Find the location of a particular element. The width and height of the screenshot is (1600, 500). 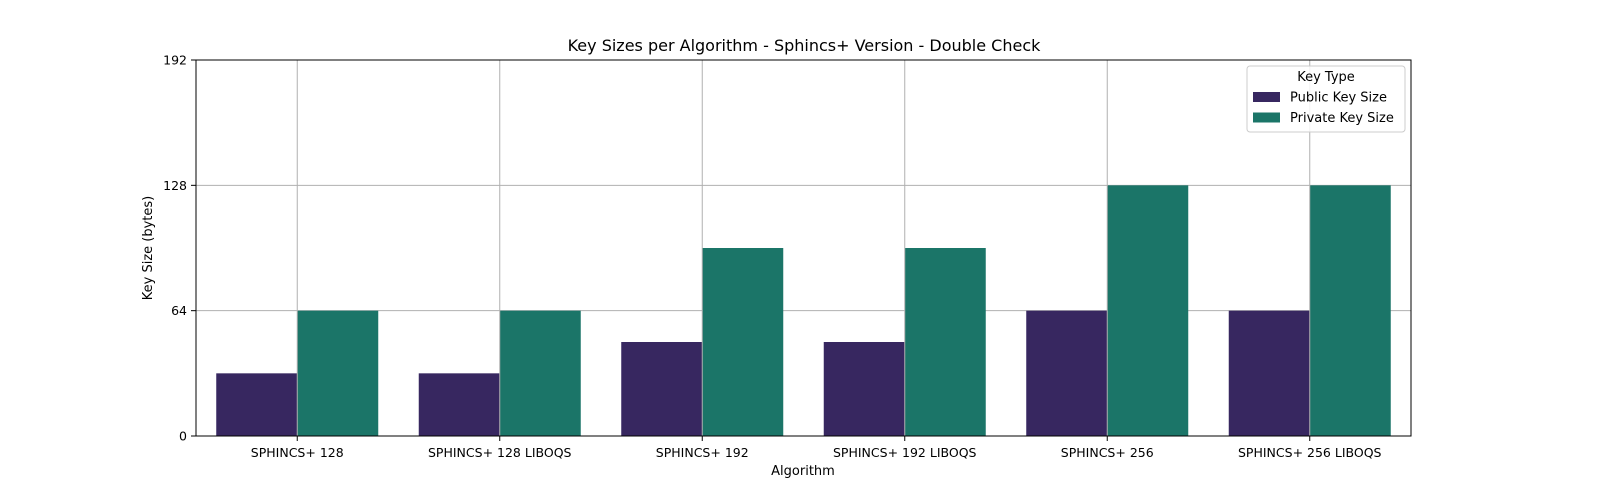

x-tick-label: SPHINCS+ 192 LIBOQS is located at coordinates (905, 452).